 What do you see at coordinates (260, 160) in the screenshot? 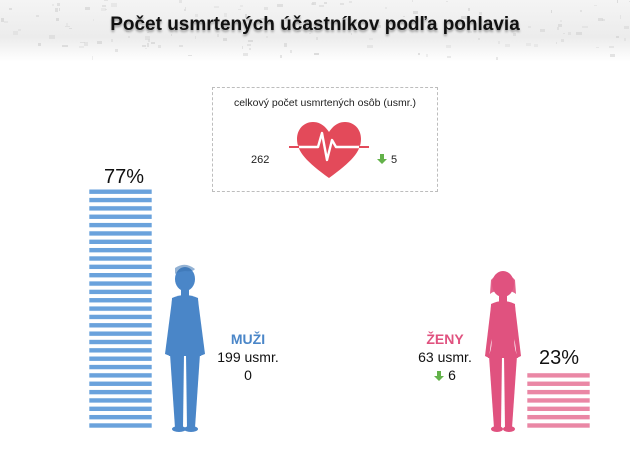
I see `summary-total: 262` at bounding box center [260, 160].